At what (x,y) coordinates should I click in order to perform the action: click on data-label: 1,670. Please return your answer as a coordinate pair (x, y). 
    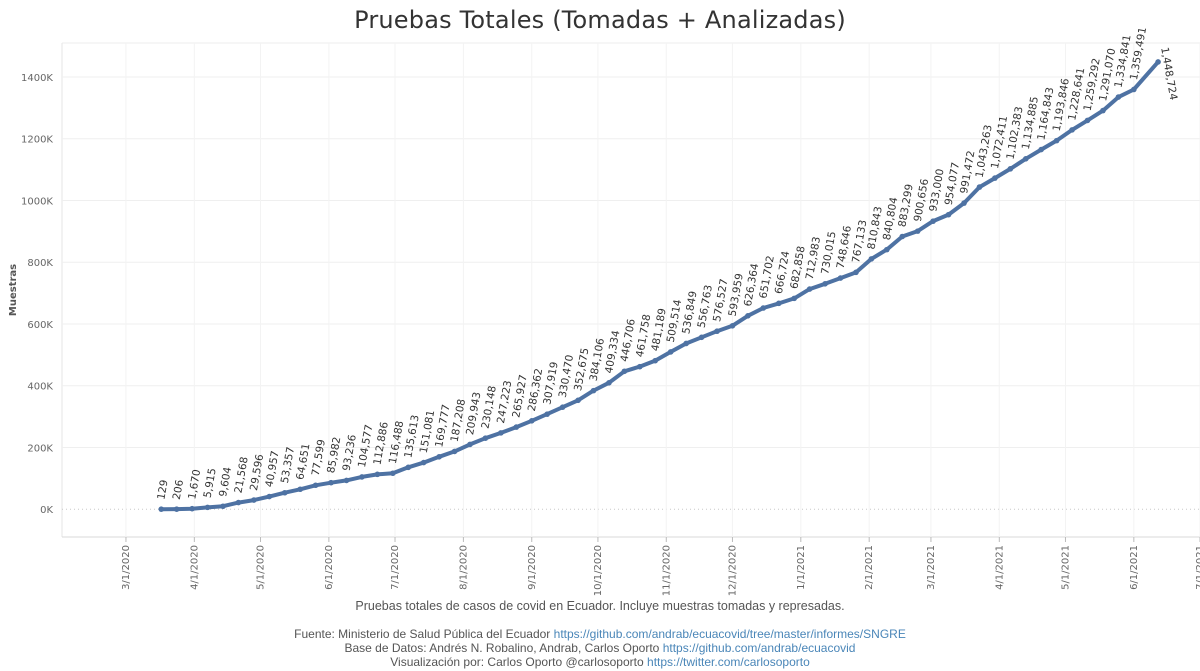
    Looking at the image, I should click on (194, 485).